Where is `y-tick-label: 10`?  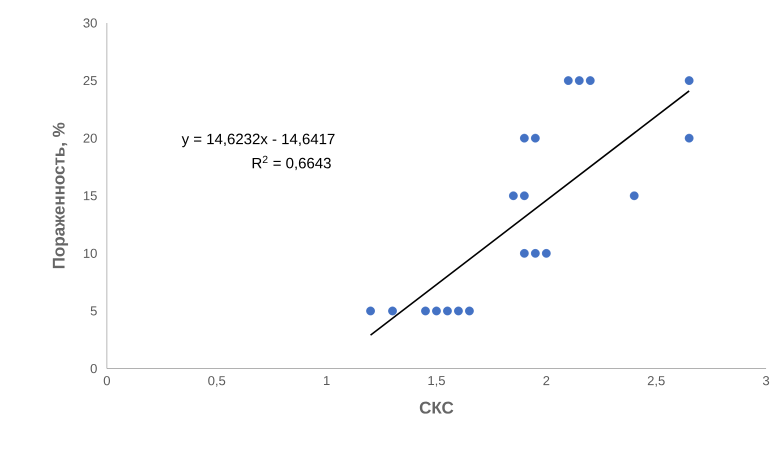 y-tick-label: 10 is located at coordinates (90, 253).